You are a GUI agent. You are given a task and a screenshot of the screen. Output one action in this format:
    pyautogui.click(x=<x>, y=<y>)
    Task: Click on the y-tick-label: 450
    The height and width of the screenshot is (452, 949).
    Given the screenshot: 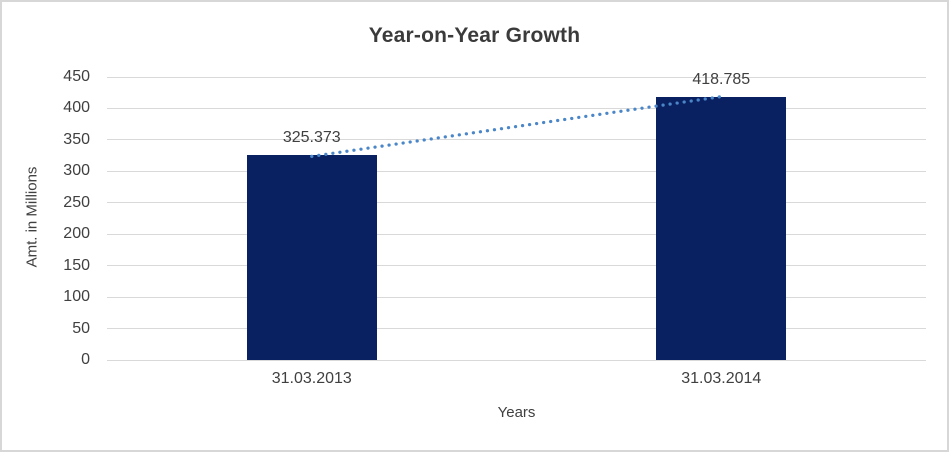 What is the action you would take?
    pyautogui.click(x=76, y=76)
    